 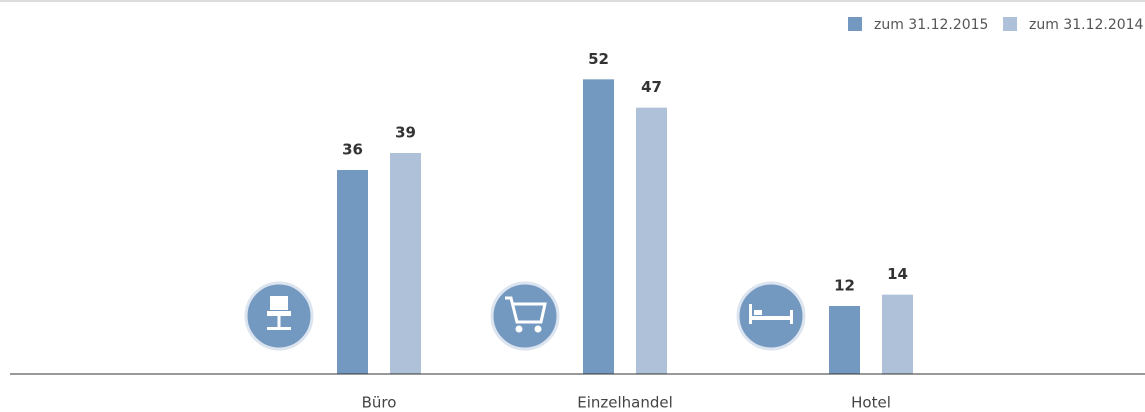 What do you see at coordinates (771, 316) in the screenshot?
I see `icon-hotel` at bounding box center [771, 316].